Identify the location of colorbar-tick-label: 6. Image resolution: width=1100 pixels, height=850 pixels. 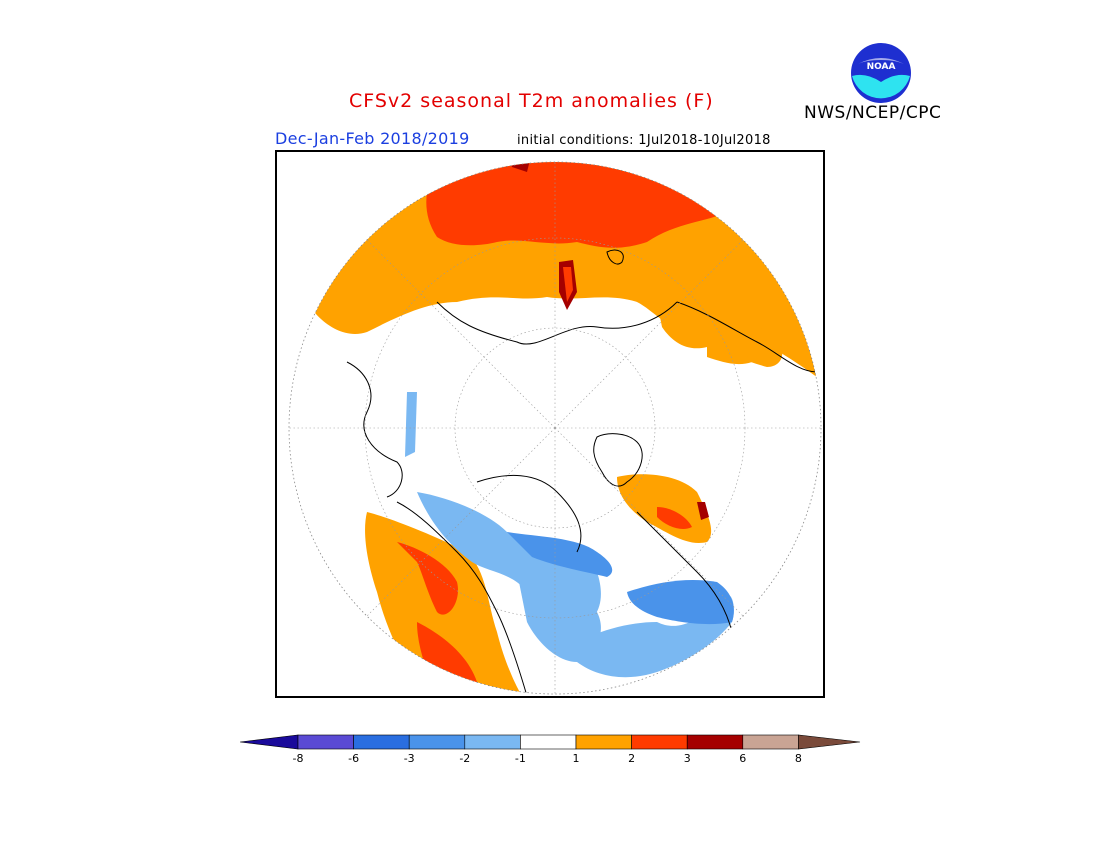
(743, 758).